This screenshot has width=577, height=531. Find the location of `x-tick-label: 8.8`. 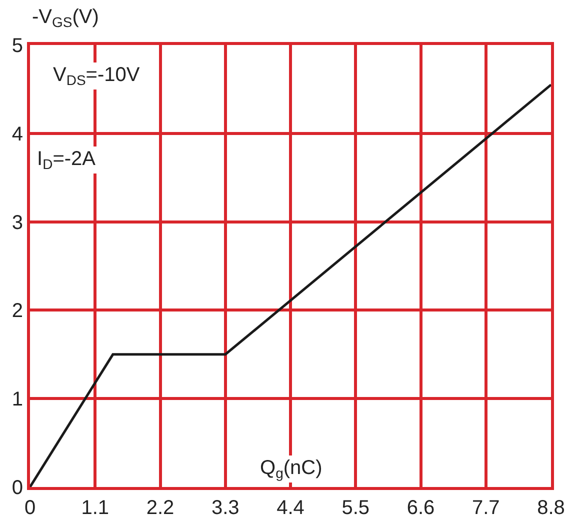

x-tick-label: 8.8 is located at coordinates (551, 508).